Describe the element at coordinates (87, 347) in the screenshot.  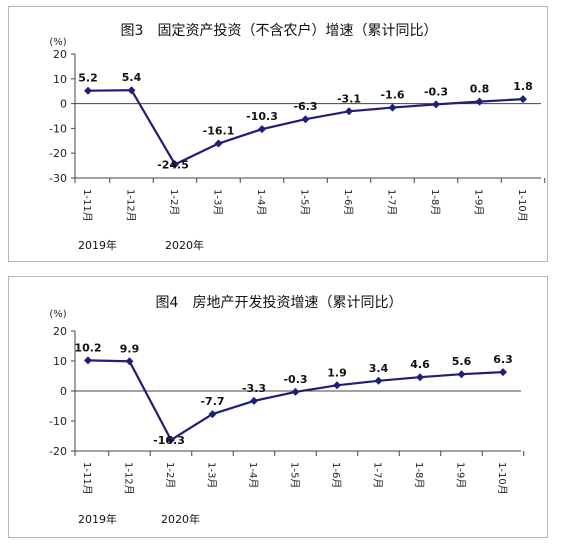
I see `data-label: 10.2` at that location.